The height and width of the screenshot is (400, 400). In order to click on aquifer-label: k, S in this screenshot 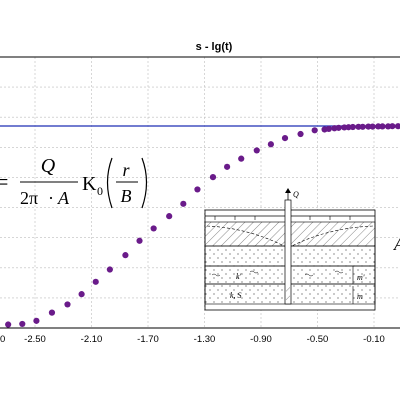, I will do `click(236, 295)`.